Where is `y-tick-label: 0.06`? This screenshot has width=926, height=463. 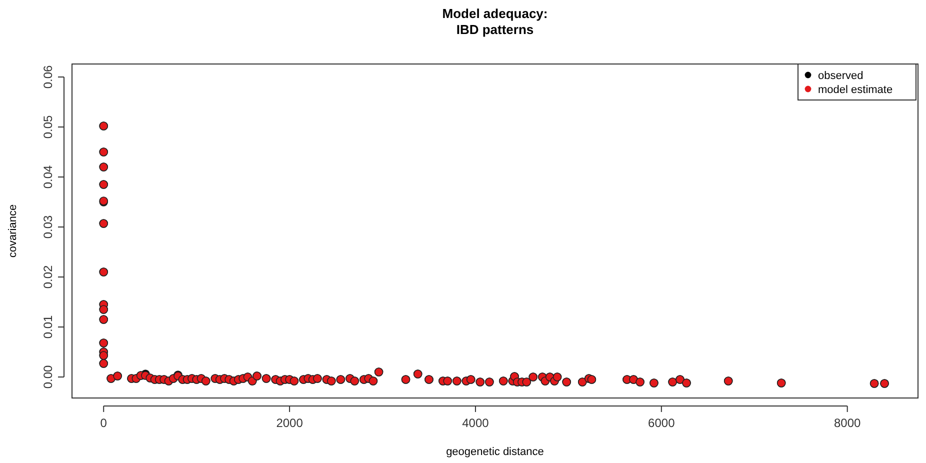
y-tick-label: 0.06 is located at coordinates (48, 77).